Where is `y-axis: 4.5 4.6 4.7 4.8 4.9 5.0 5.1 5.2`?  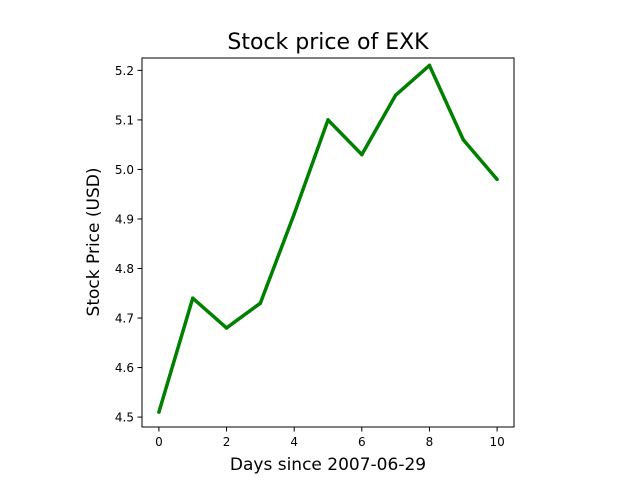
y-axis: 4.5 4.6 4.7 4.8 4.9 5.0 5.1 5.2 is located at coordinates (128, 244).